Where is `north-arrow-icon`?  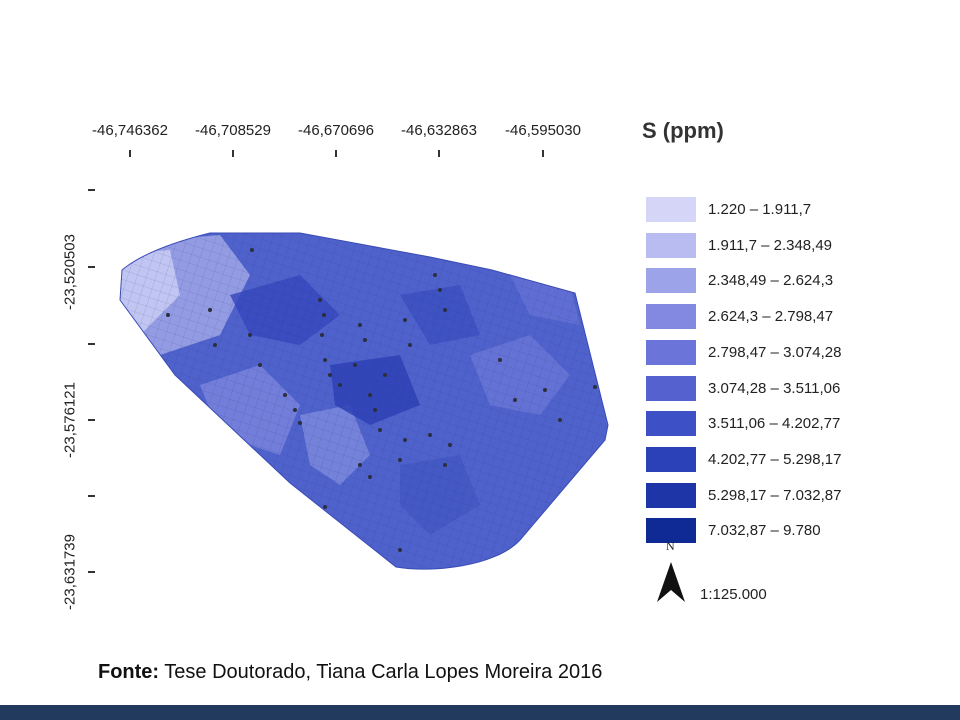
north-arrow-icon is located at coordinates (671, 582).